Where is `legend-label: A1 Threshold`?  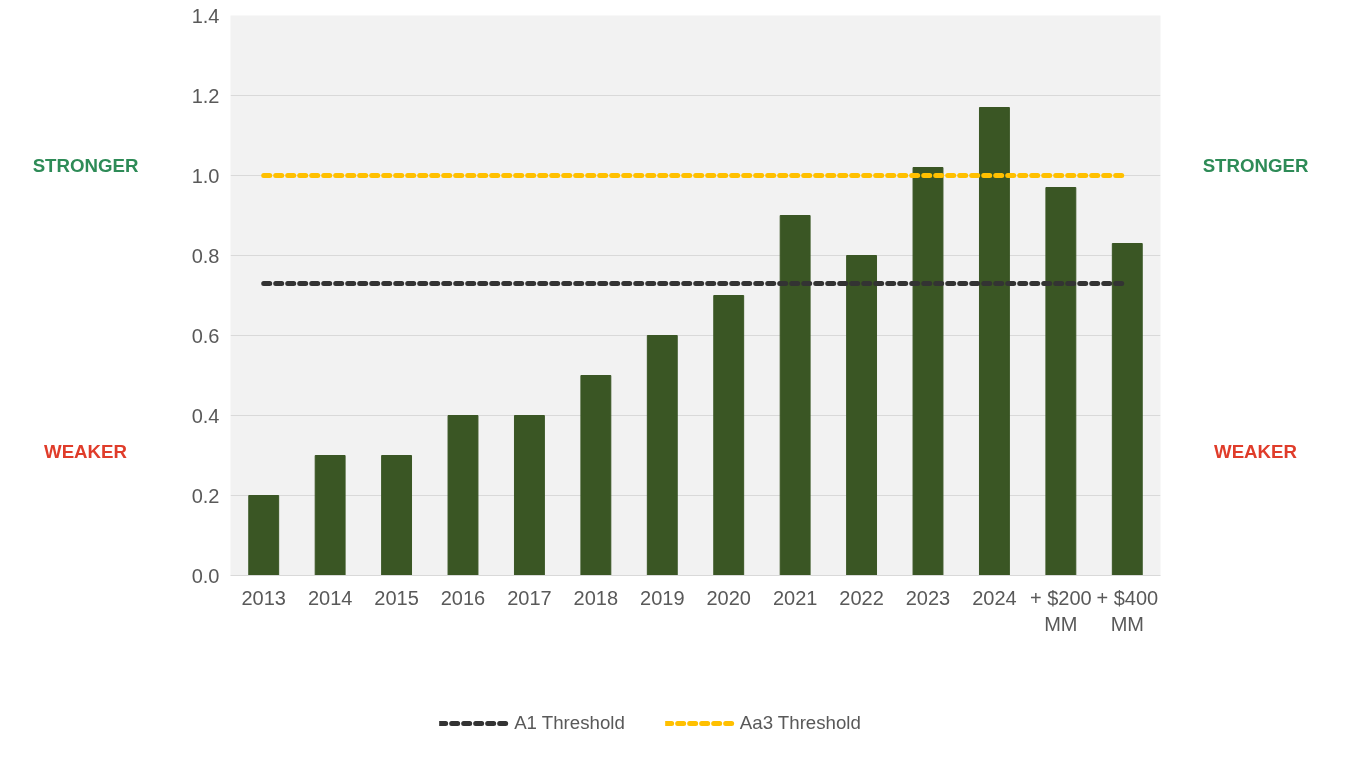 legend-label: A1 Threshold is located at coordinates (569, 722).